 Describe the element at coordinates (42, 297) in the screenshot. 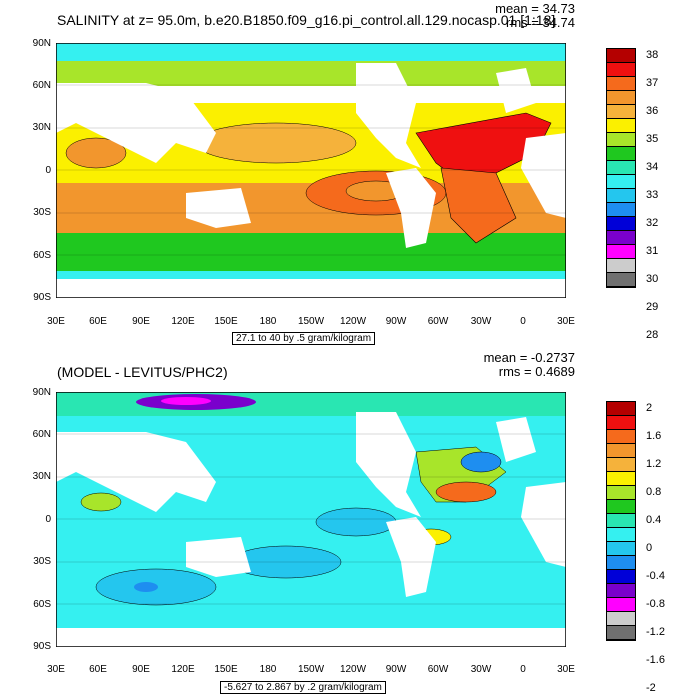

I see `y-tick-label: 90S` at that location.